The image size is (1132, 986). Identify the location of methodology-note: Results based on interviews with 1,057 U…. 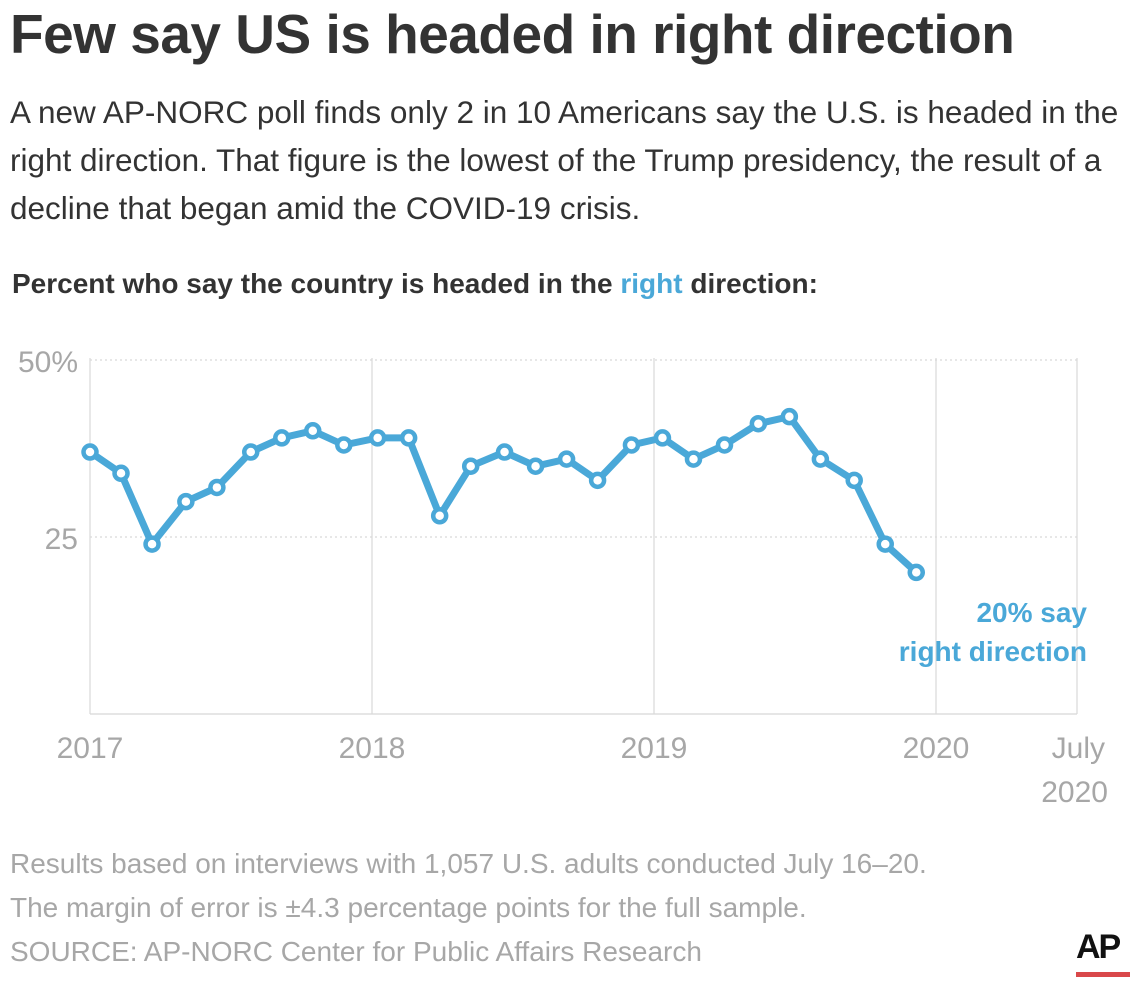
(468, 863).